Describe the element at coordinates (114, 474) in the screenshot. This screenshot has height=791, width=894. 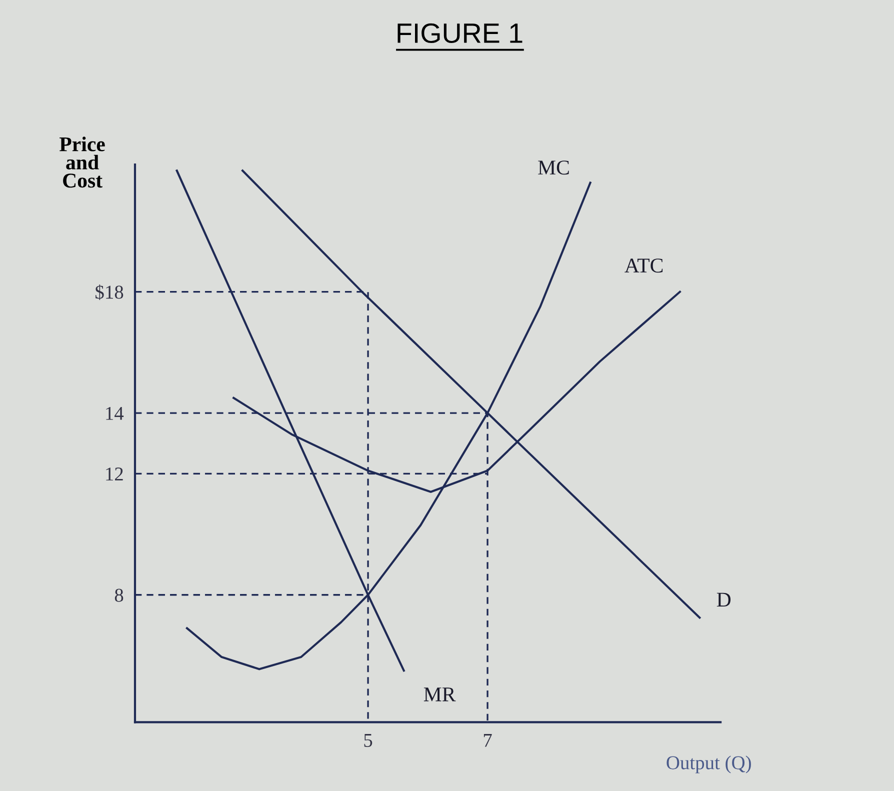
I see `y-tick-label: 12` at that location.